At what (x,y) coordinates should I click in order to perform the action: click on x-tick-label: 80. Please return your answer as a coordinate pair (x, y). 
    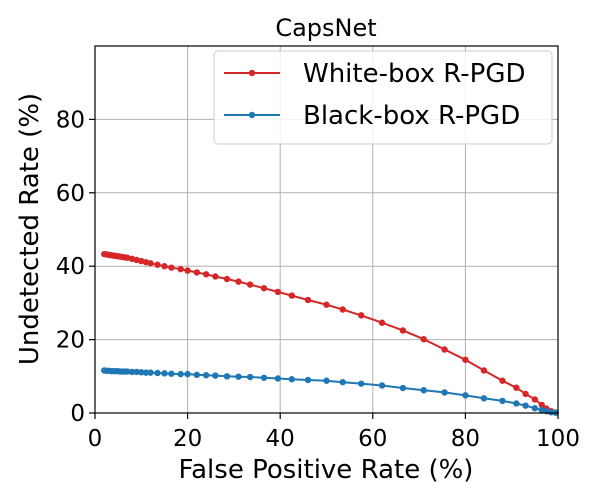
    Looking at the image, I should click on (465, 439).